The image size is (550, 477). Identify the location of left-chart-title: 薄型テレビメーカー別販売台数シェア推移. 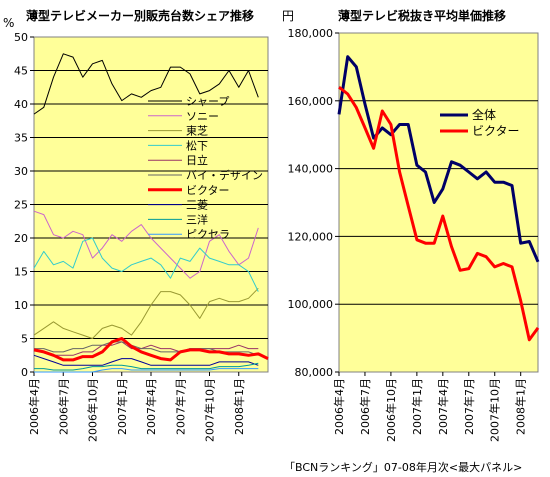
(140, 15).